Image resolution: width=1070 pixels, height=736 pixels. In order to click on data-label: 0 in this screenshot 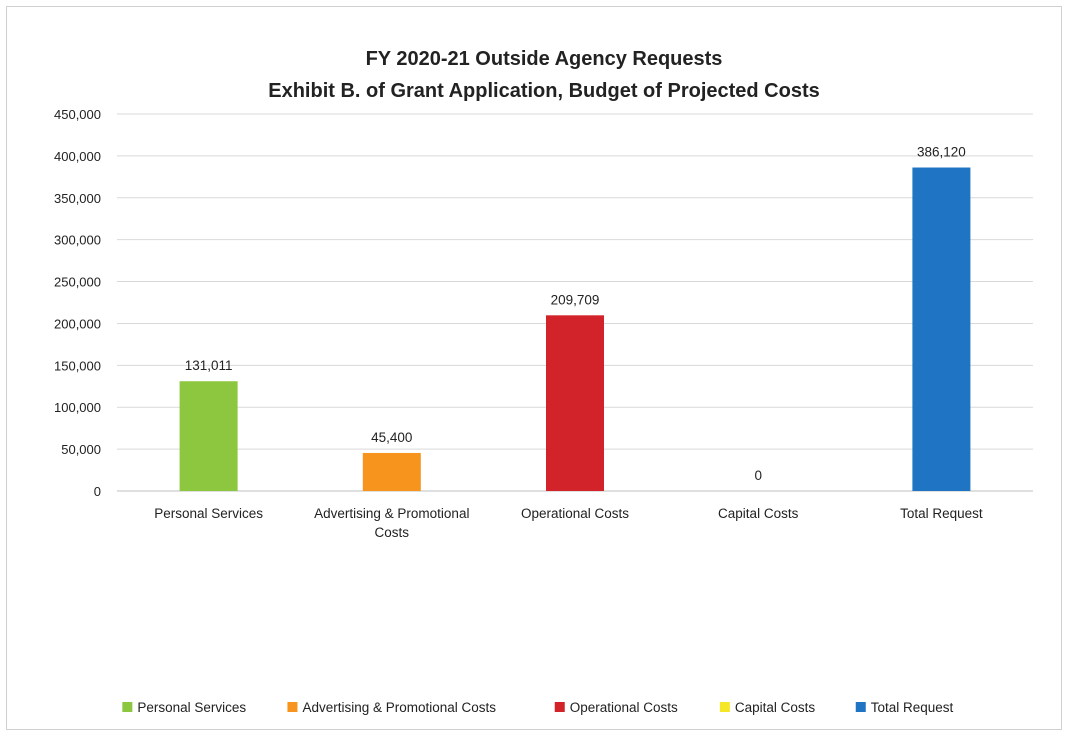, I will do `click(758, 475)`.